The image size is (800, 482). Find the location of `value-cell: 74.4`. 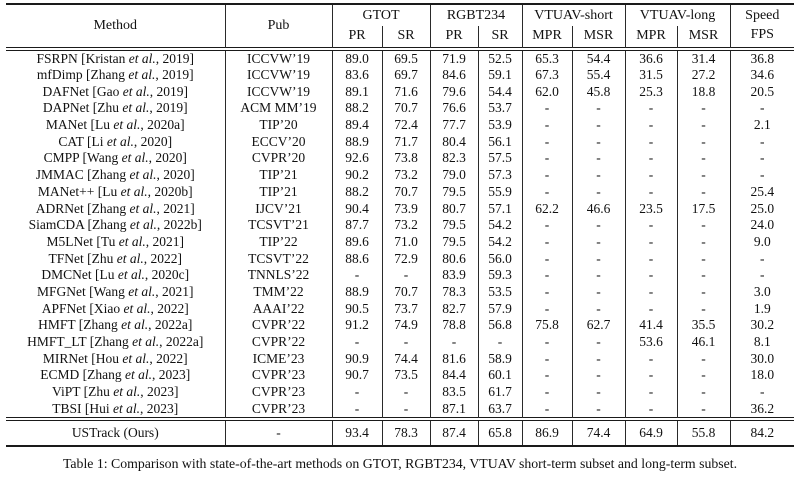

value-cell: 74.4 is located at coordinates (406, 359).